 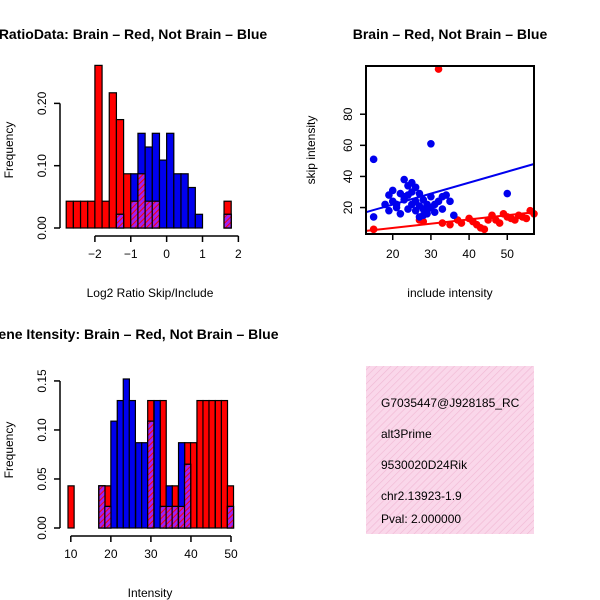 What do you see at coordinates (469, 254) in the screenshot?
I see `scatter-x-tick-label-2: 40` at bounding box center [469, 254].